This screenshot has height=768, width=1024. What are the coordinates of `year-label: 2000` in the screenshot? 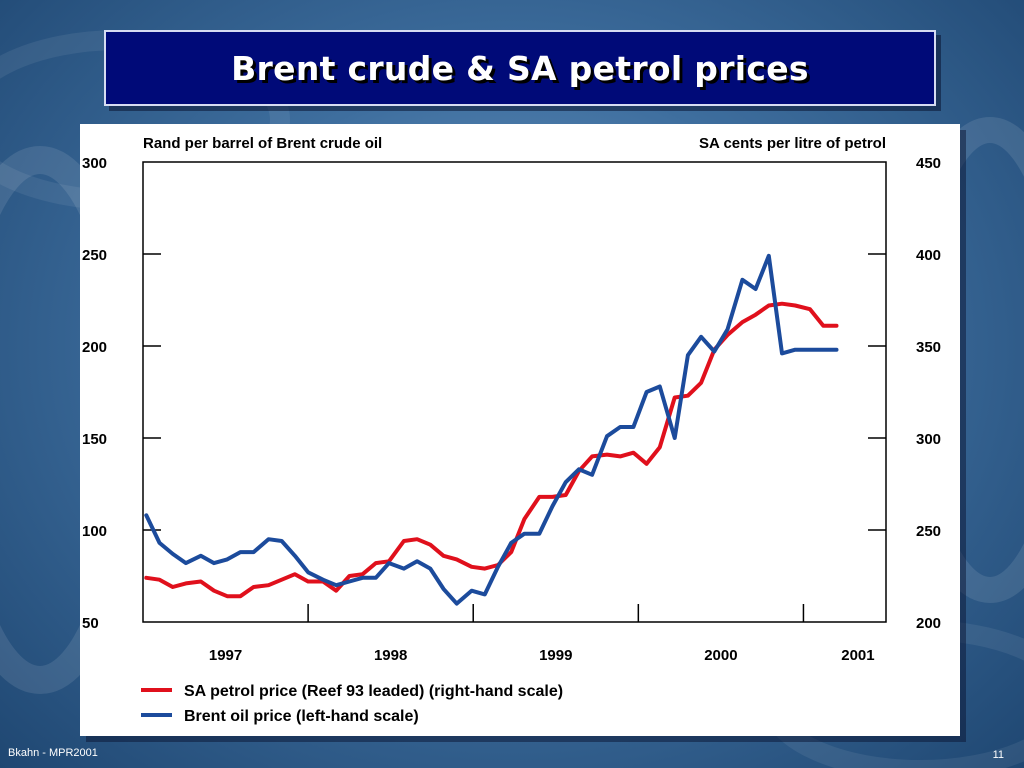 It's located at (720, 655).